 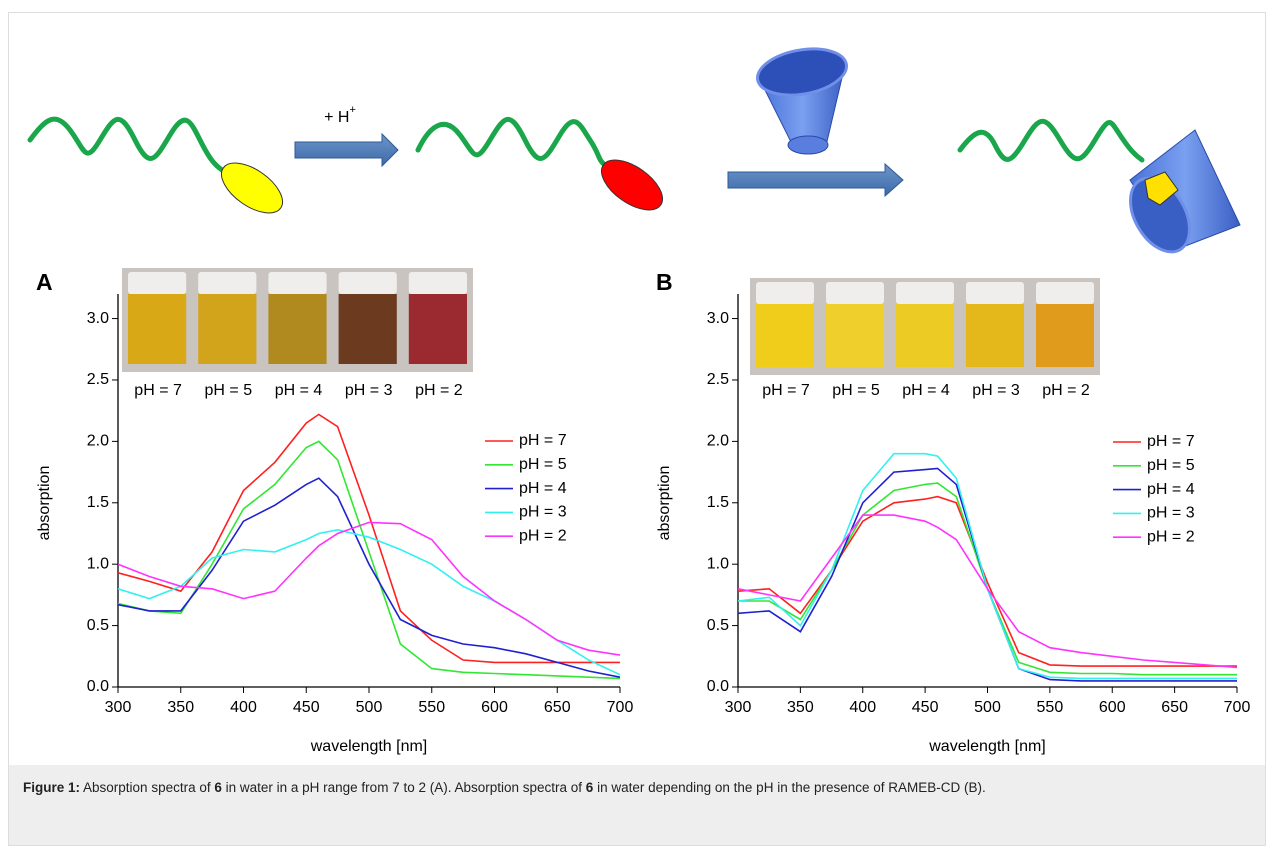 What do you see at coordinates (987, 707) in the screenshot?
I see `x-tick-label: 500` at bounding box center [987, 707].